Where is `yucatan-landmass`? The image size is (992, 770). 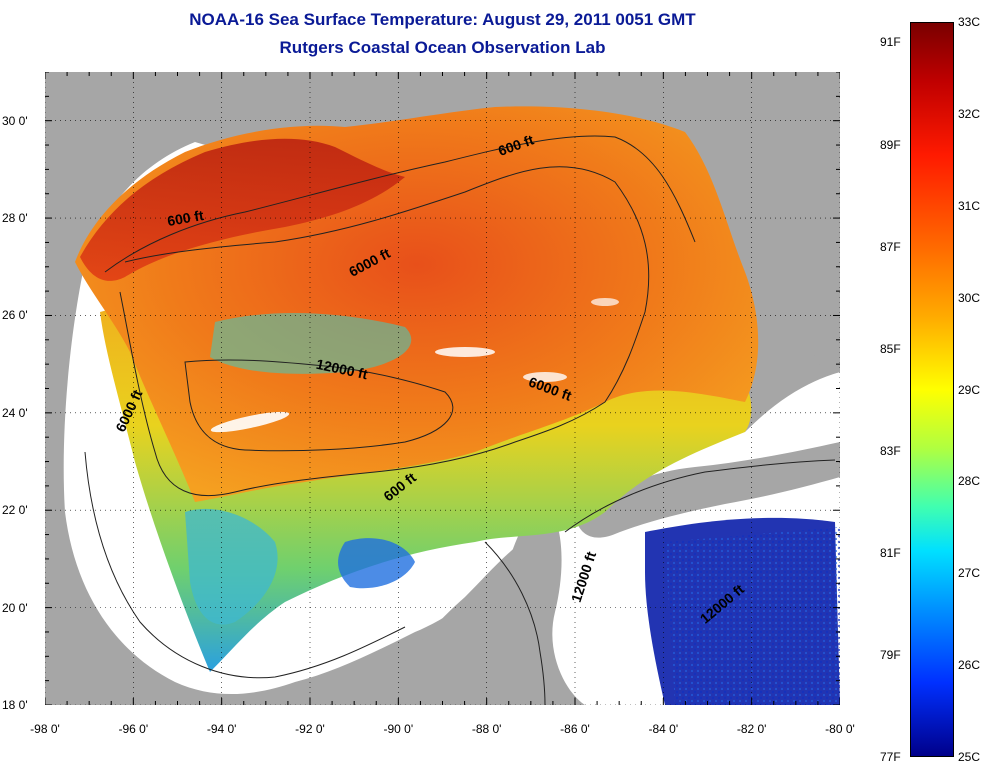
yucatan-landmass is located at coordinates (461, 616).